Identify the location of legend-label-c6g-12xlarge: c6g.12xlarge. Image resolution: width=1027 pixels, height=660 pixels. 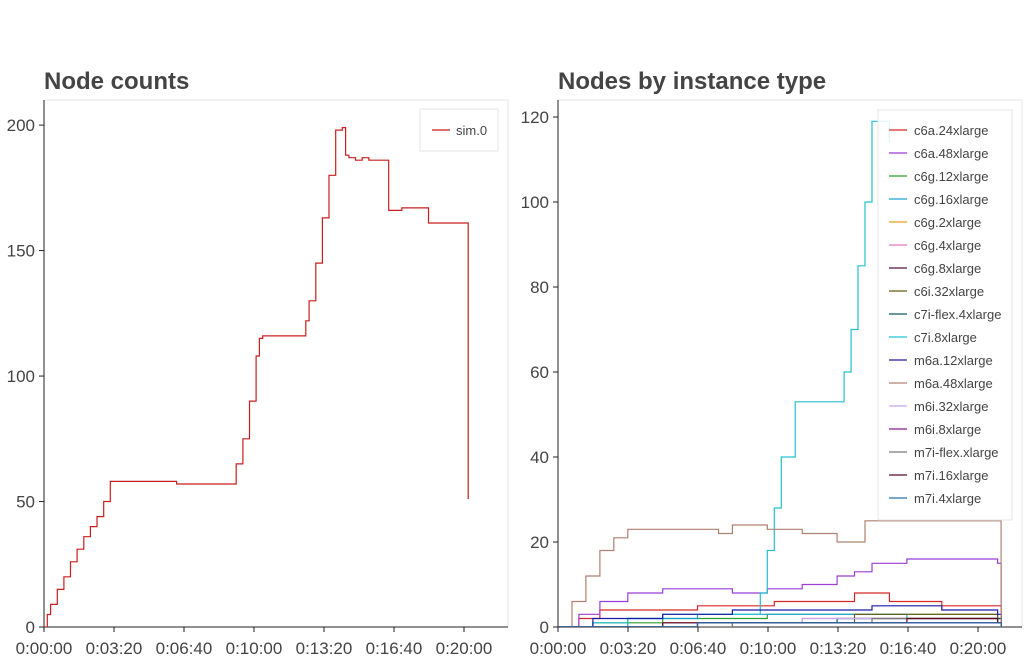
(951, 176).